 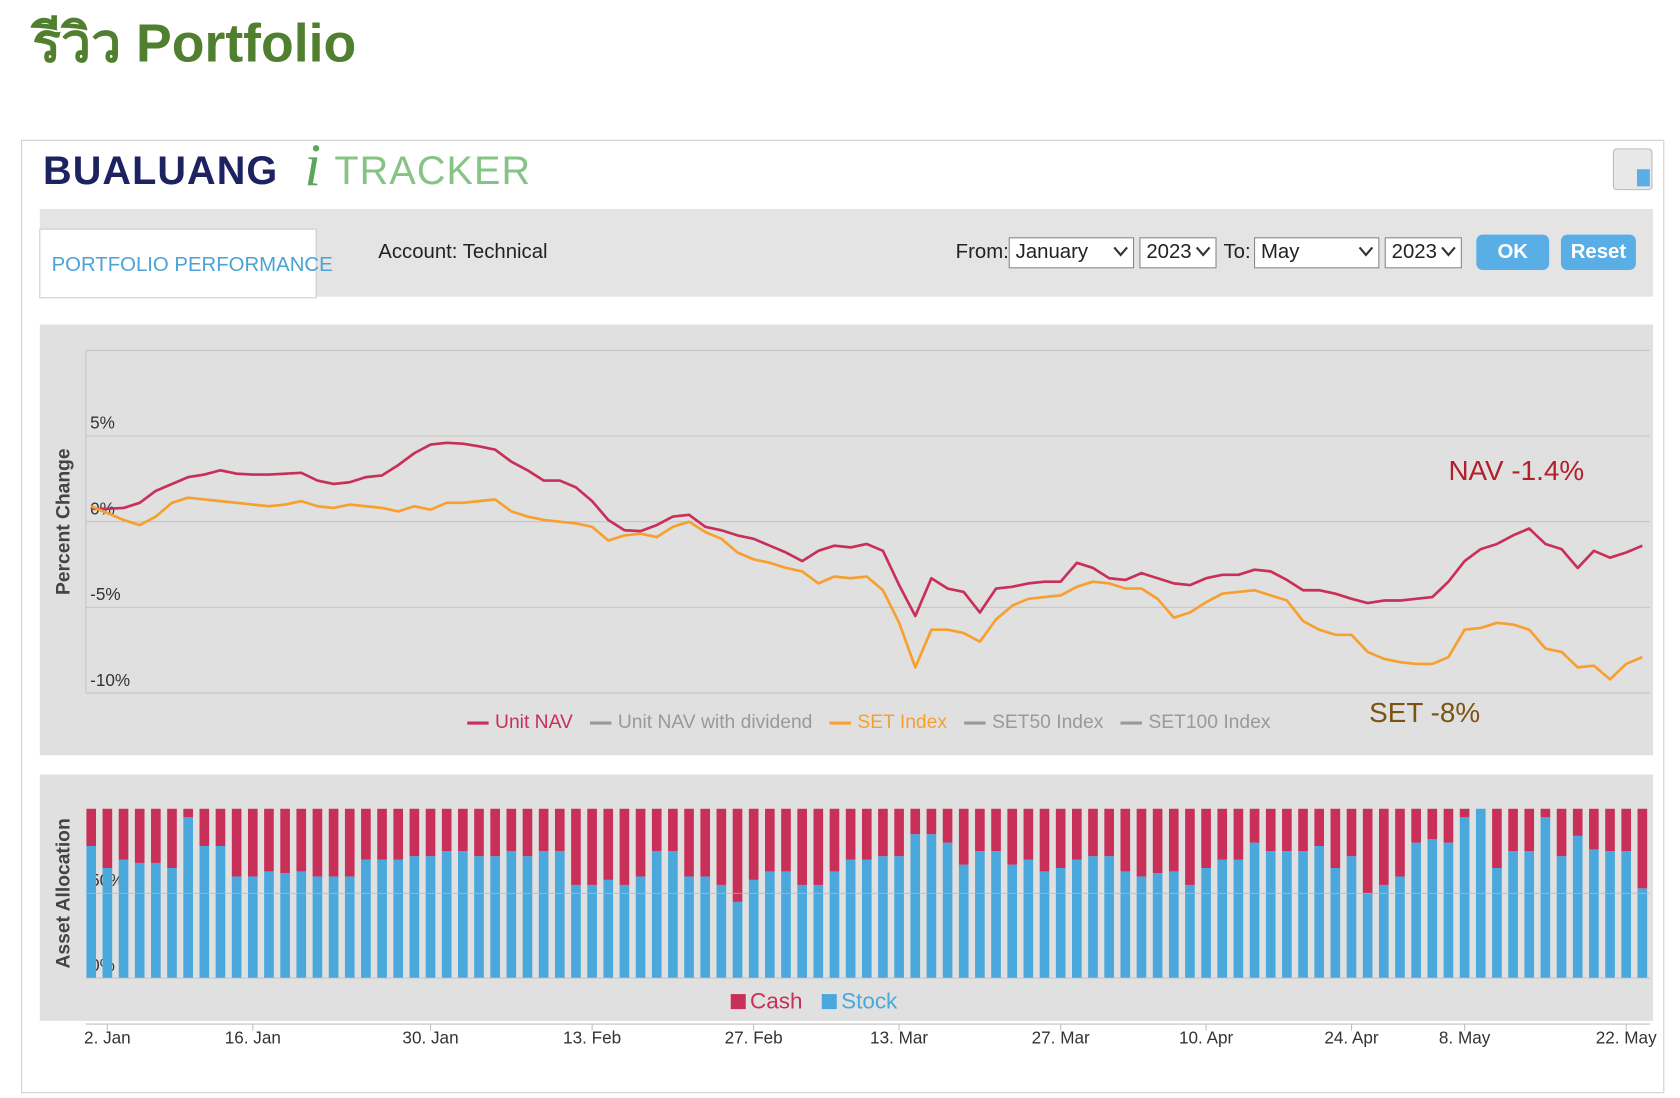 I want to click on from-month: January, so click(x=1052, y=252).